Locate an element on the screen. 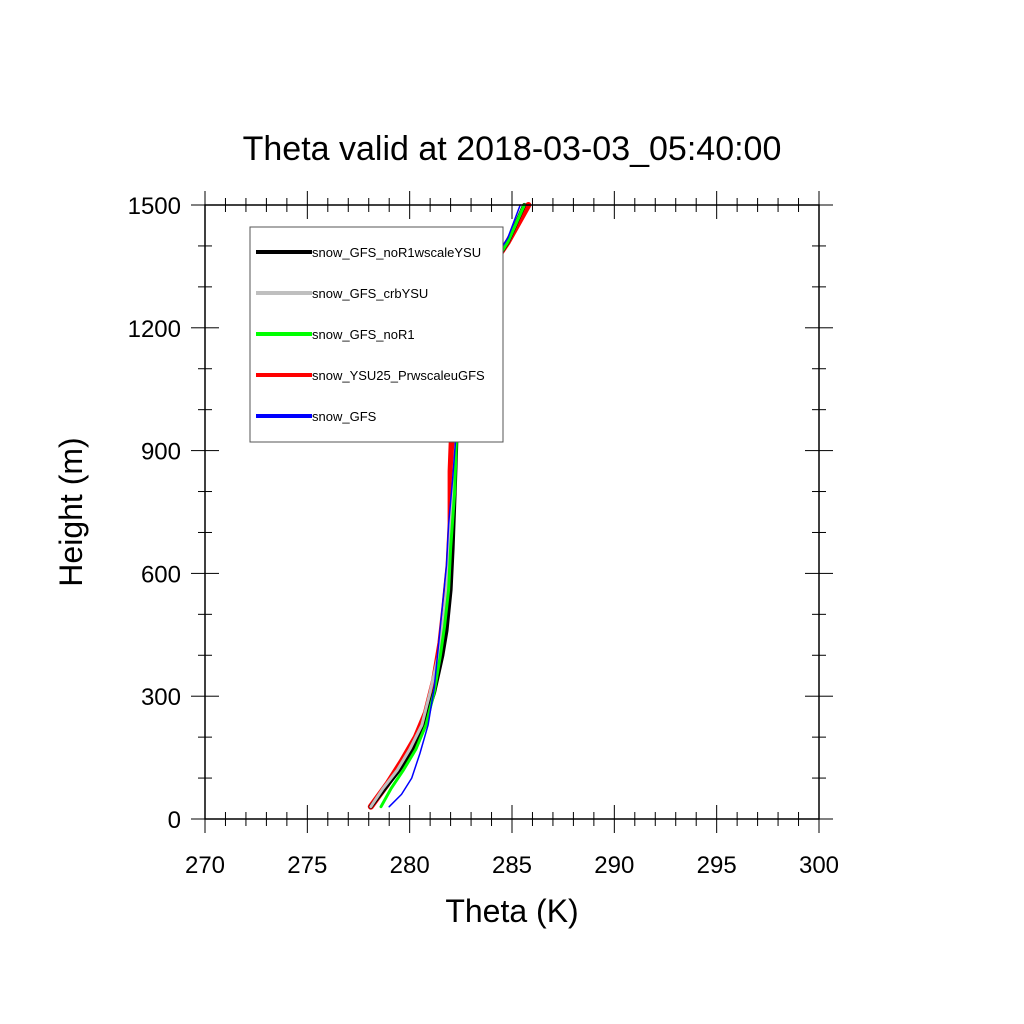 The height and width of the screenshot is (1024, 1024). y-tick-label: 900 is located at coordinates (161, 452).